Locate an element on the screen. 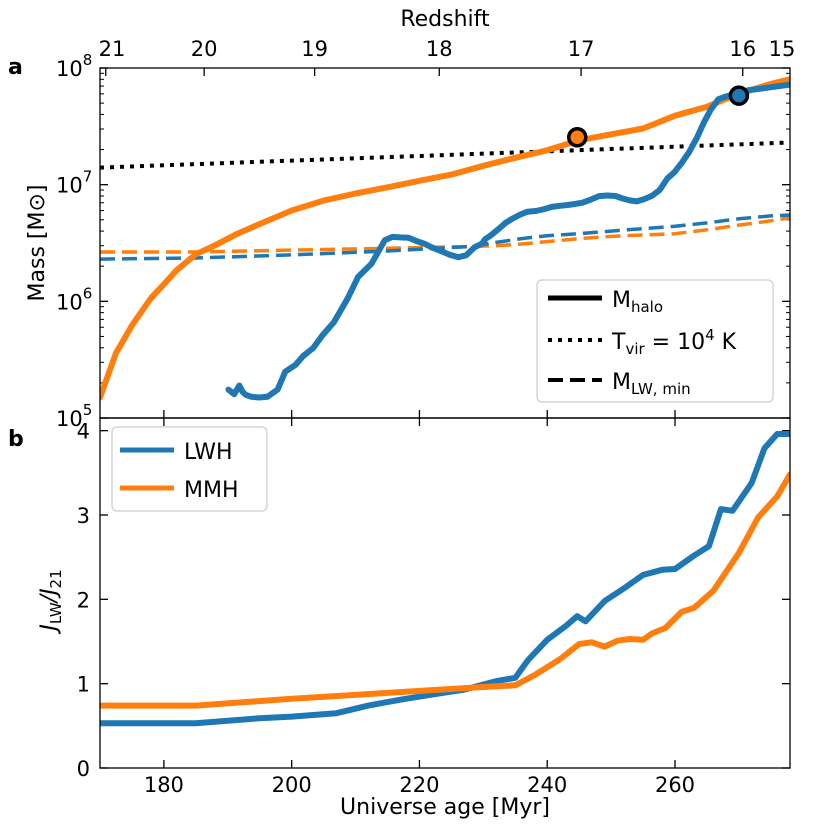 The image size is (830, 830). marker-mmh is located at coordinates (577, 137).